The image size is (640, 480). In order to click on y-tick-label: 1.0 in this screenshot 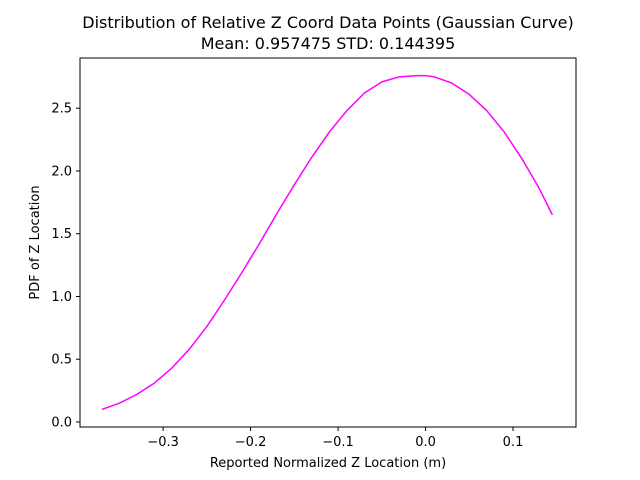, I will do `click(61, 297)`.